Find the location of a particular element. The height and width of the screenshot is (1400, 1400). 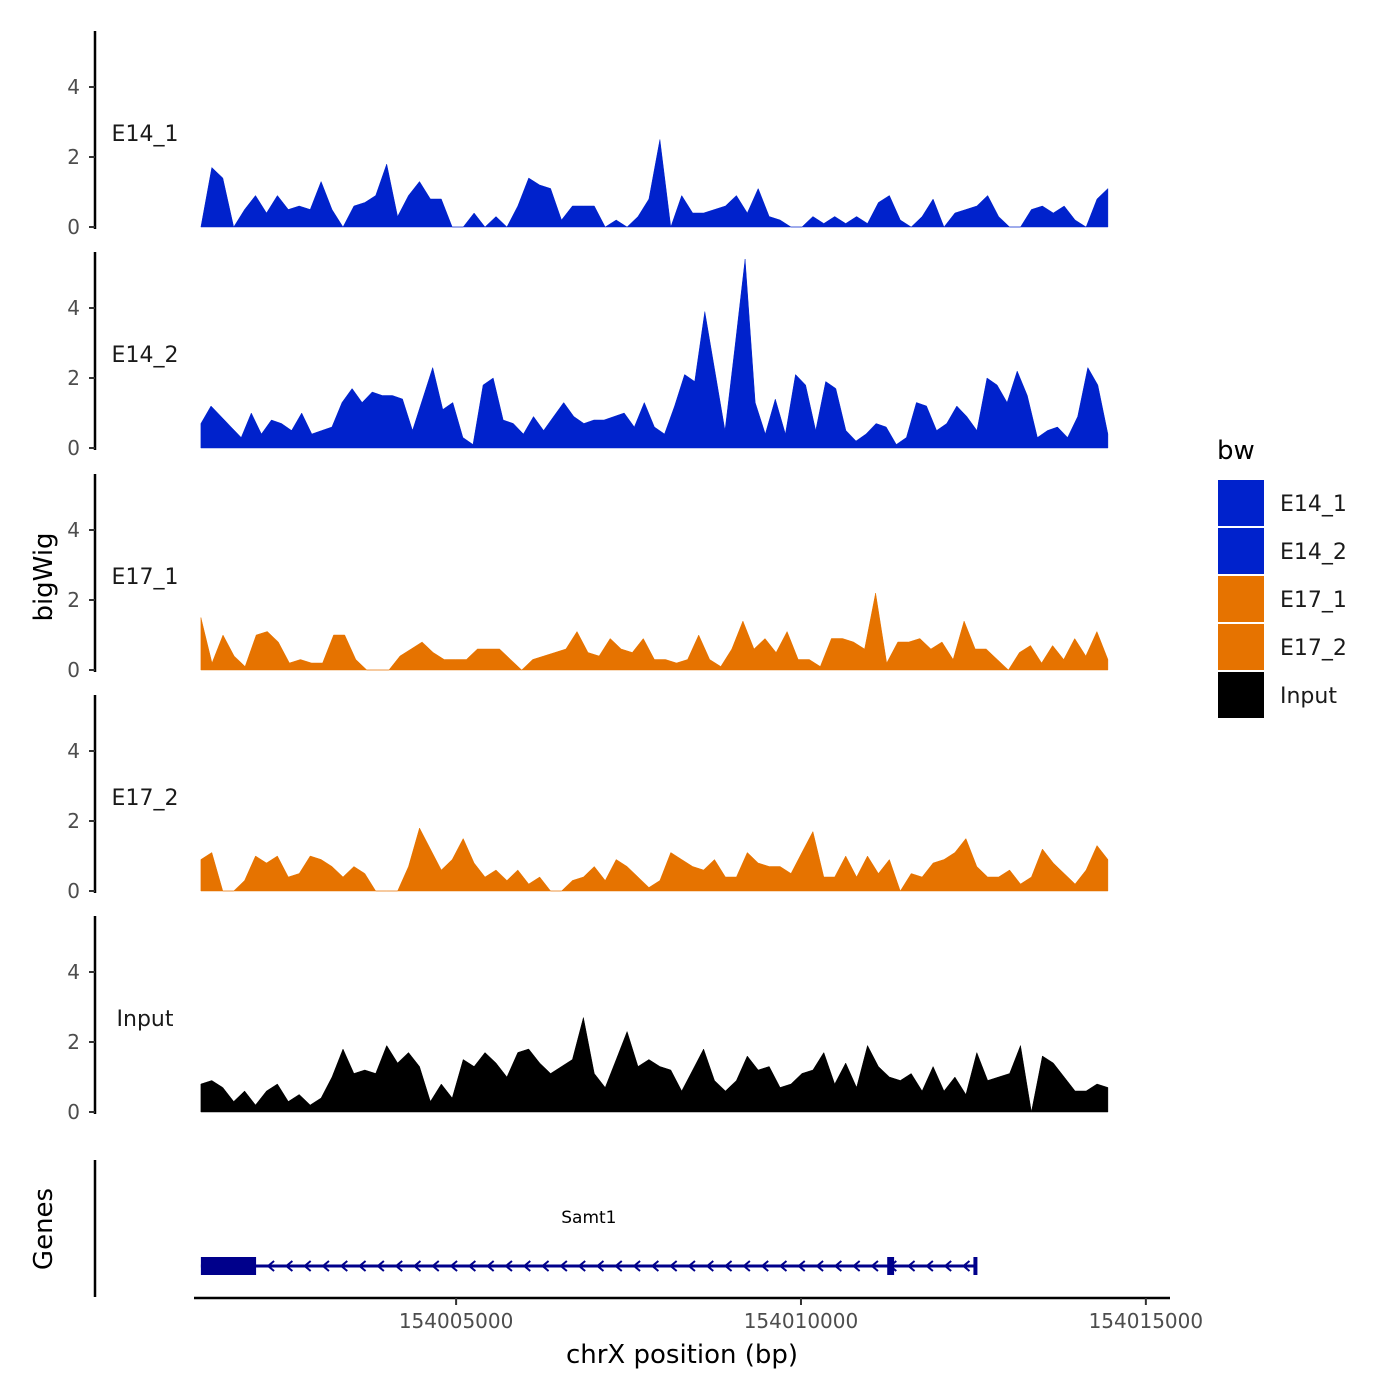

track-E14_1: 0 2 4 E14_1 is located at coordinates (588, 135).